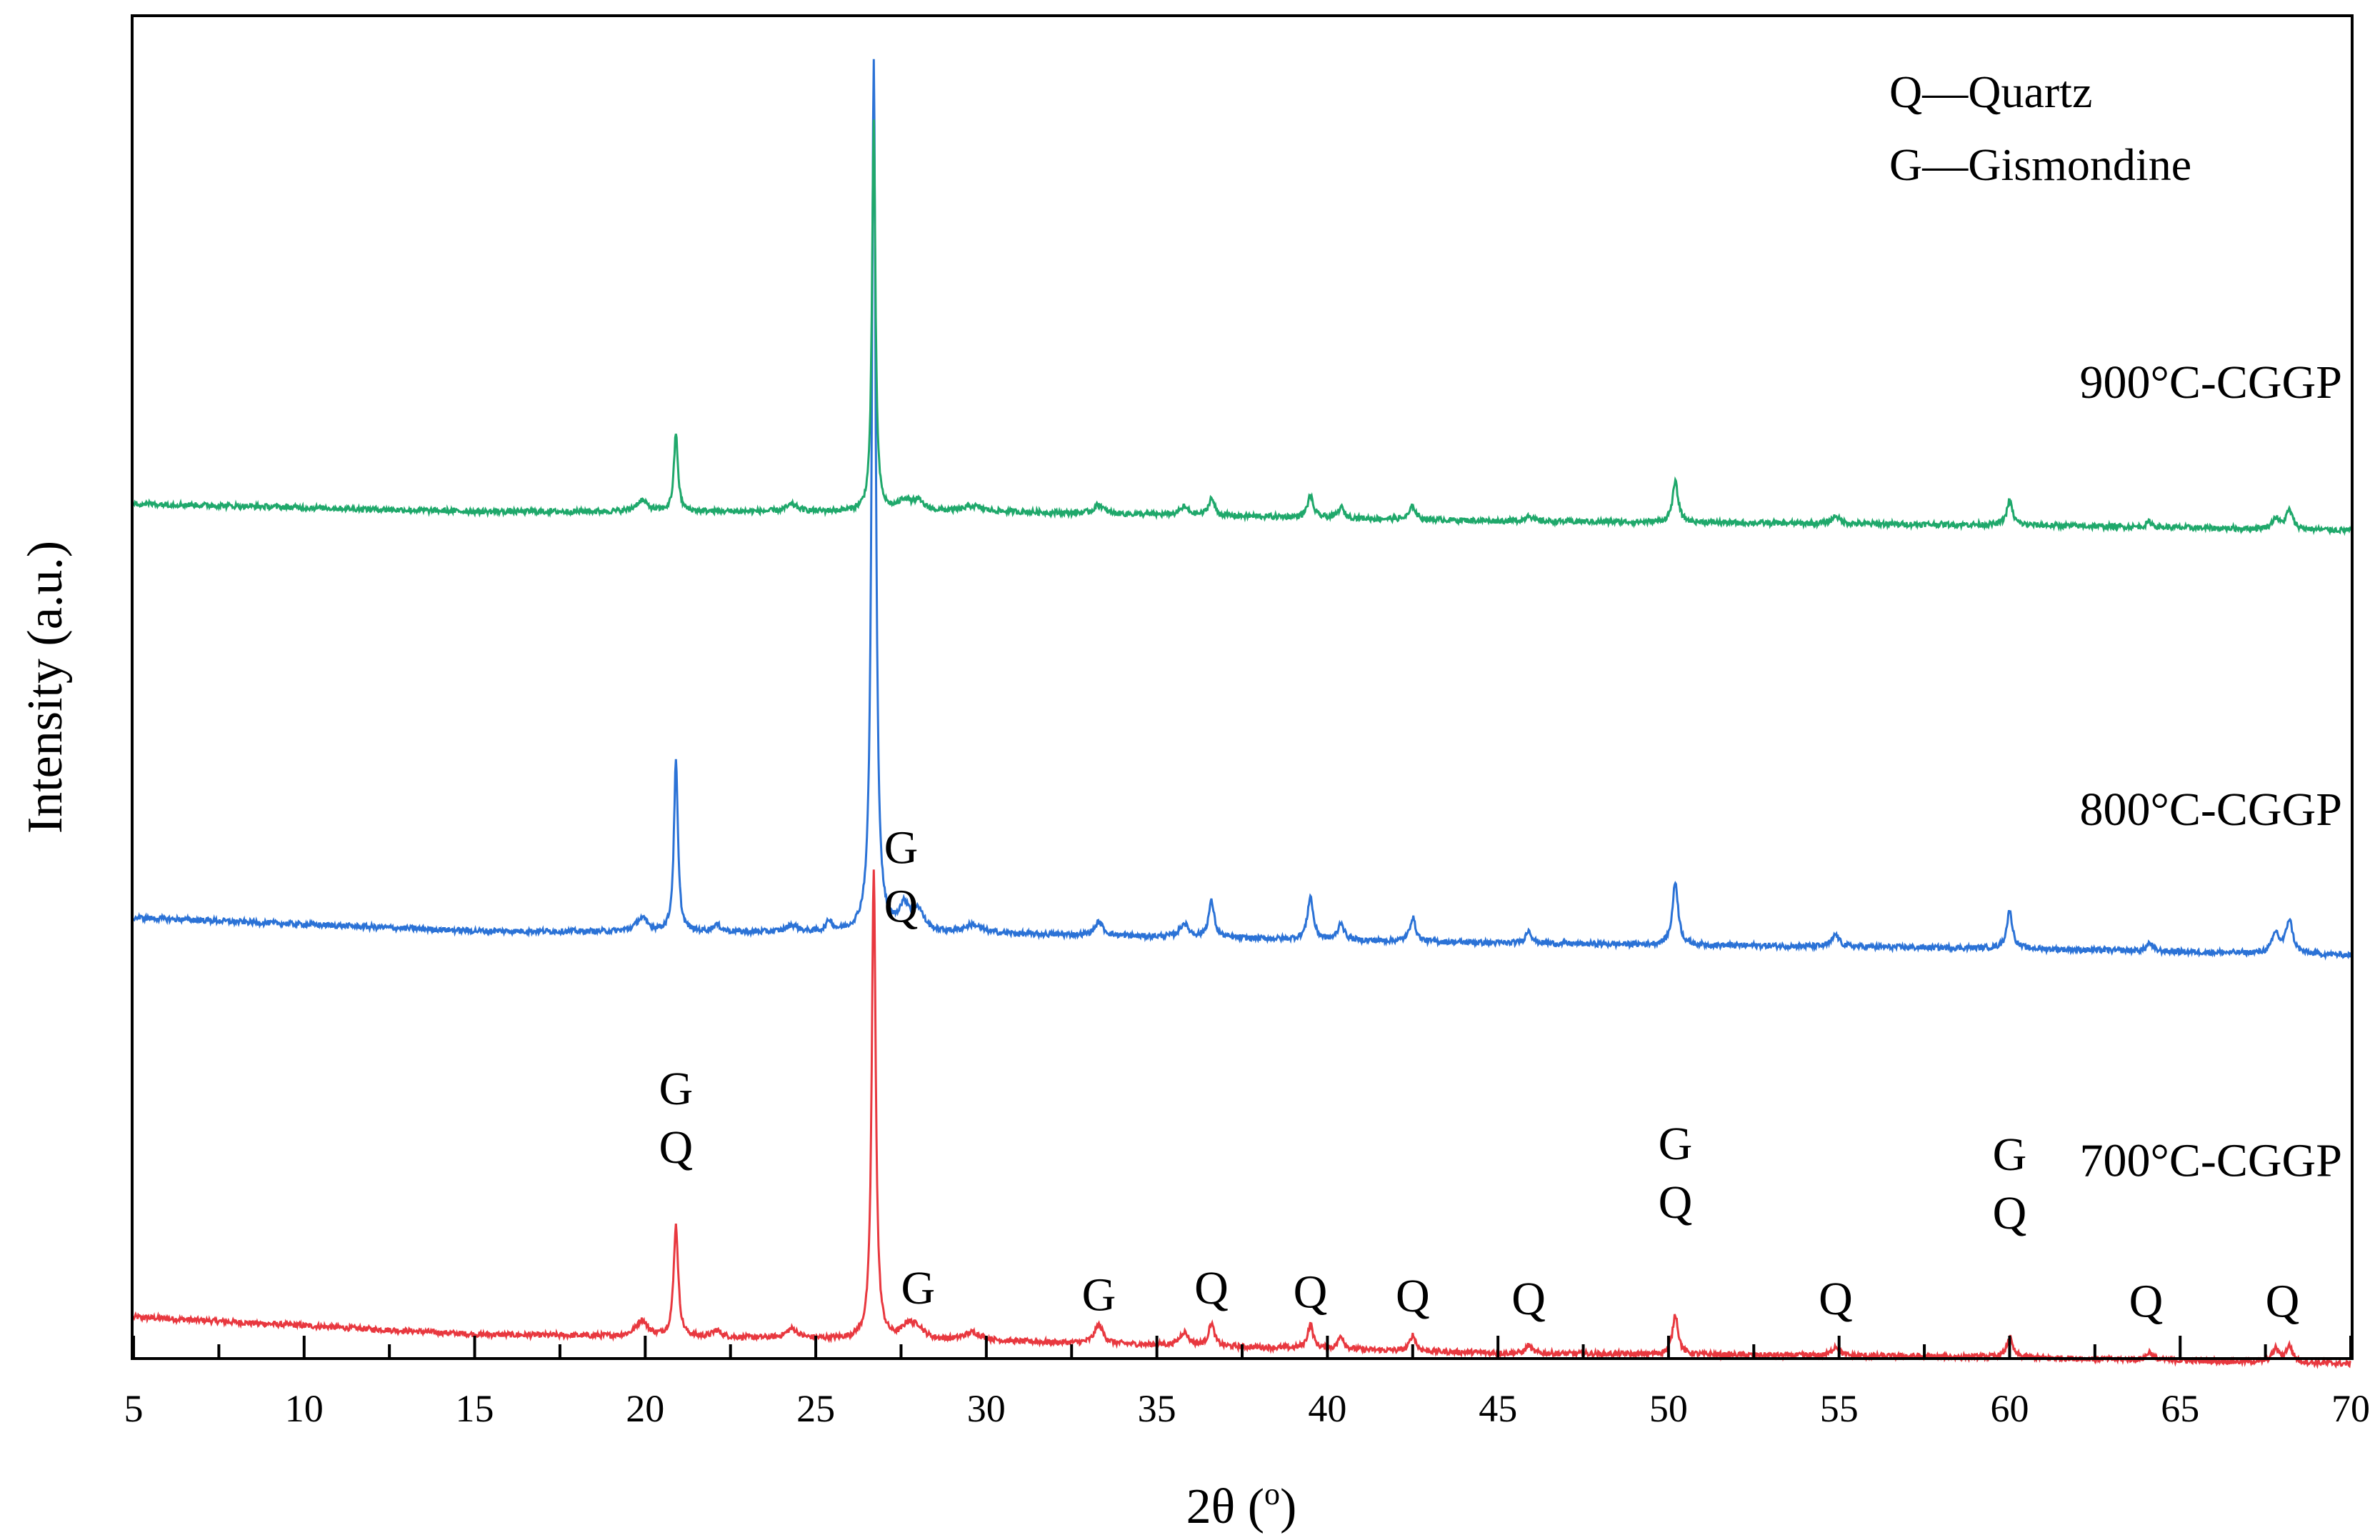  Describe the element at coordinates (475, 1408) in the screenshot. I see `x-tick-label: 15` at that location.